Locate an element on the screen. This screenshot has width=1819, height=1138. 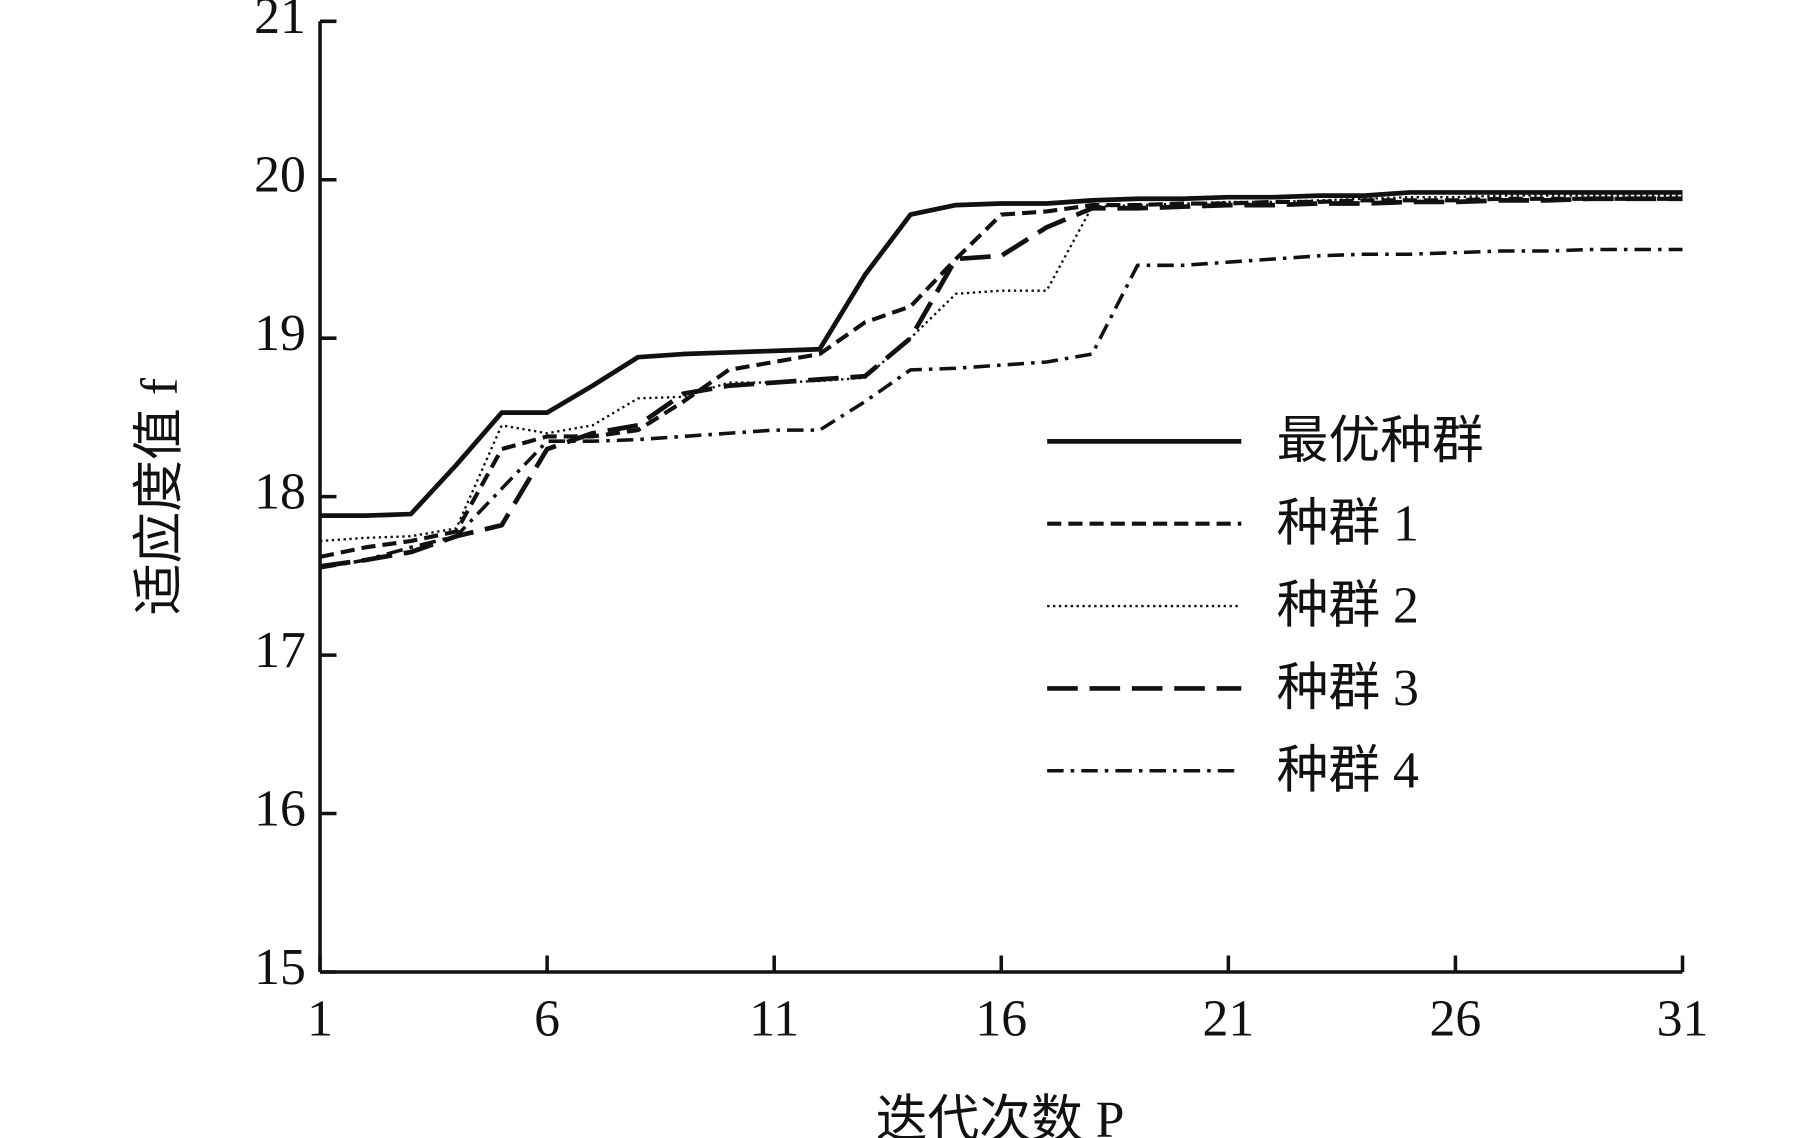
y-tick-label: 16 is located at coordinates (280, 808).